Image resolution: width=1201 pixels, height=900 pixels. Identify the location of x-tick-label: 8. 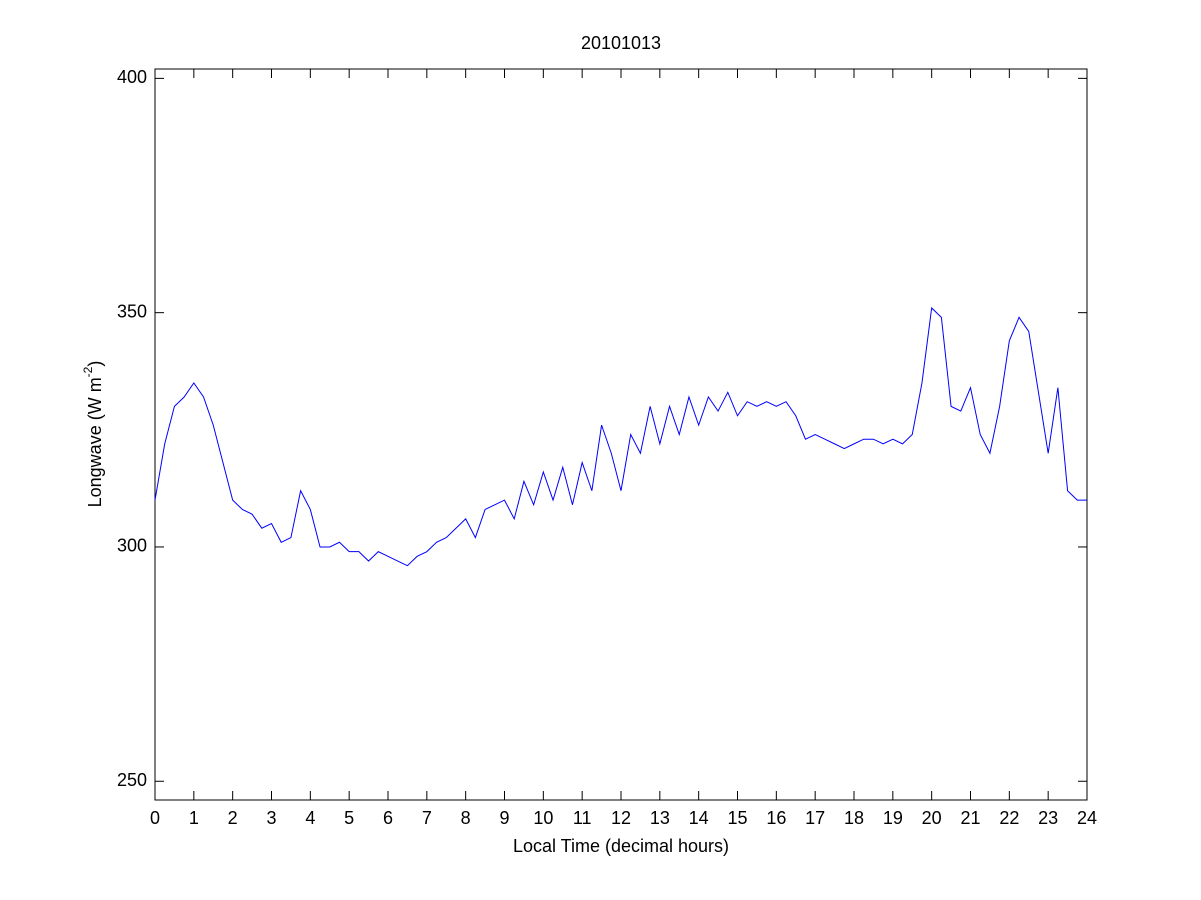
(466, 818).